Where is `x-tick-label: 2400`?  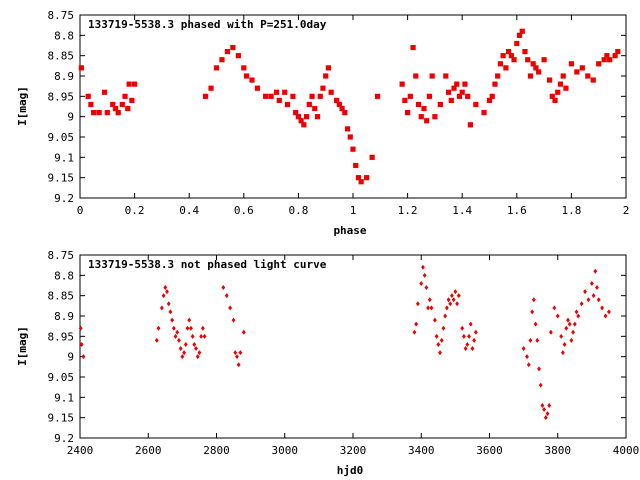
x-tick-label: 2400 is located at coordinates (80, 450).